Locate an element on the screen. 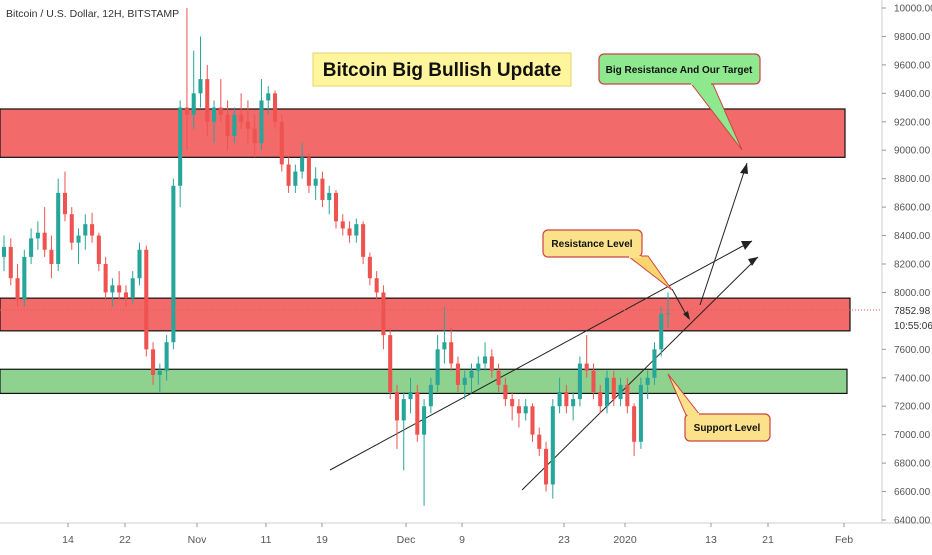 The width and height of the screenshot is (932, 555). price-tick-label: 9000.00 is located at coordinates (912, 151).